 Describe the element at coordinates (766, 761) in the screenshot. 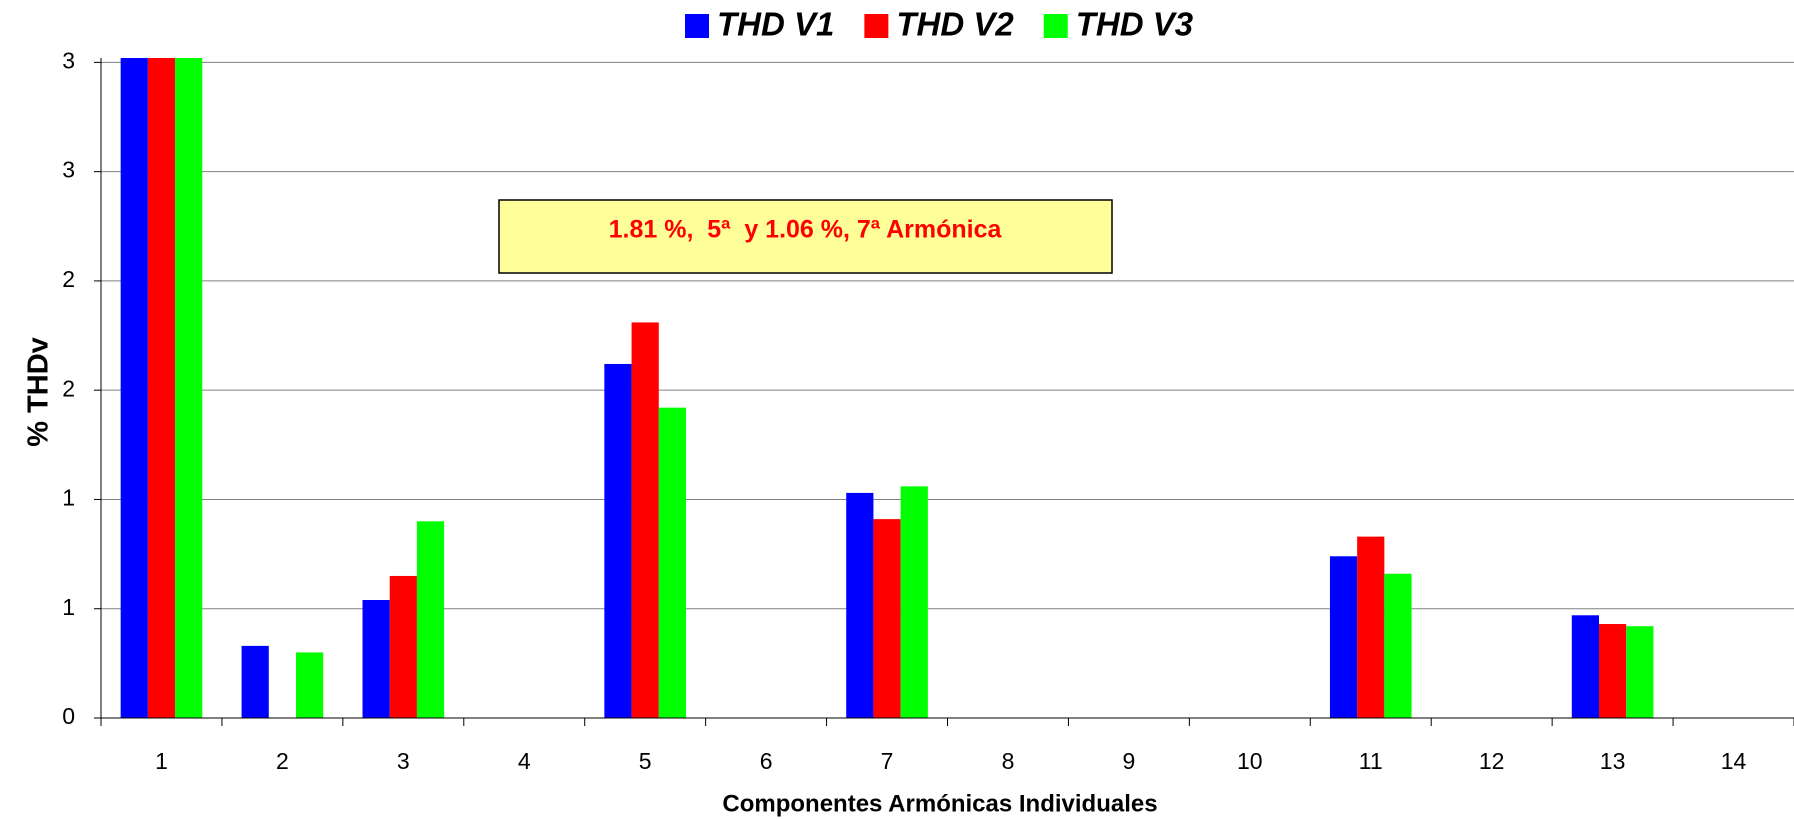

I see `x-tick-label: 6` at that location.